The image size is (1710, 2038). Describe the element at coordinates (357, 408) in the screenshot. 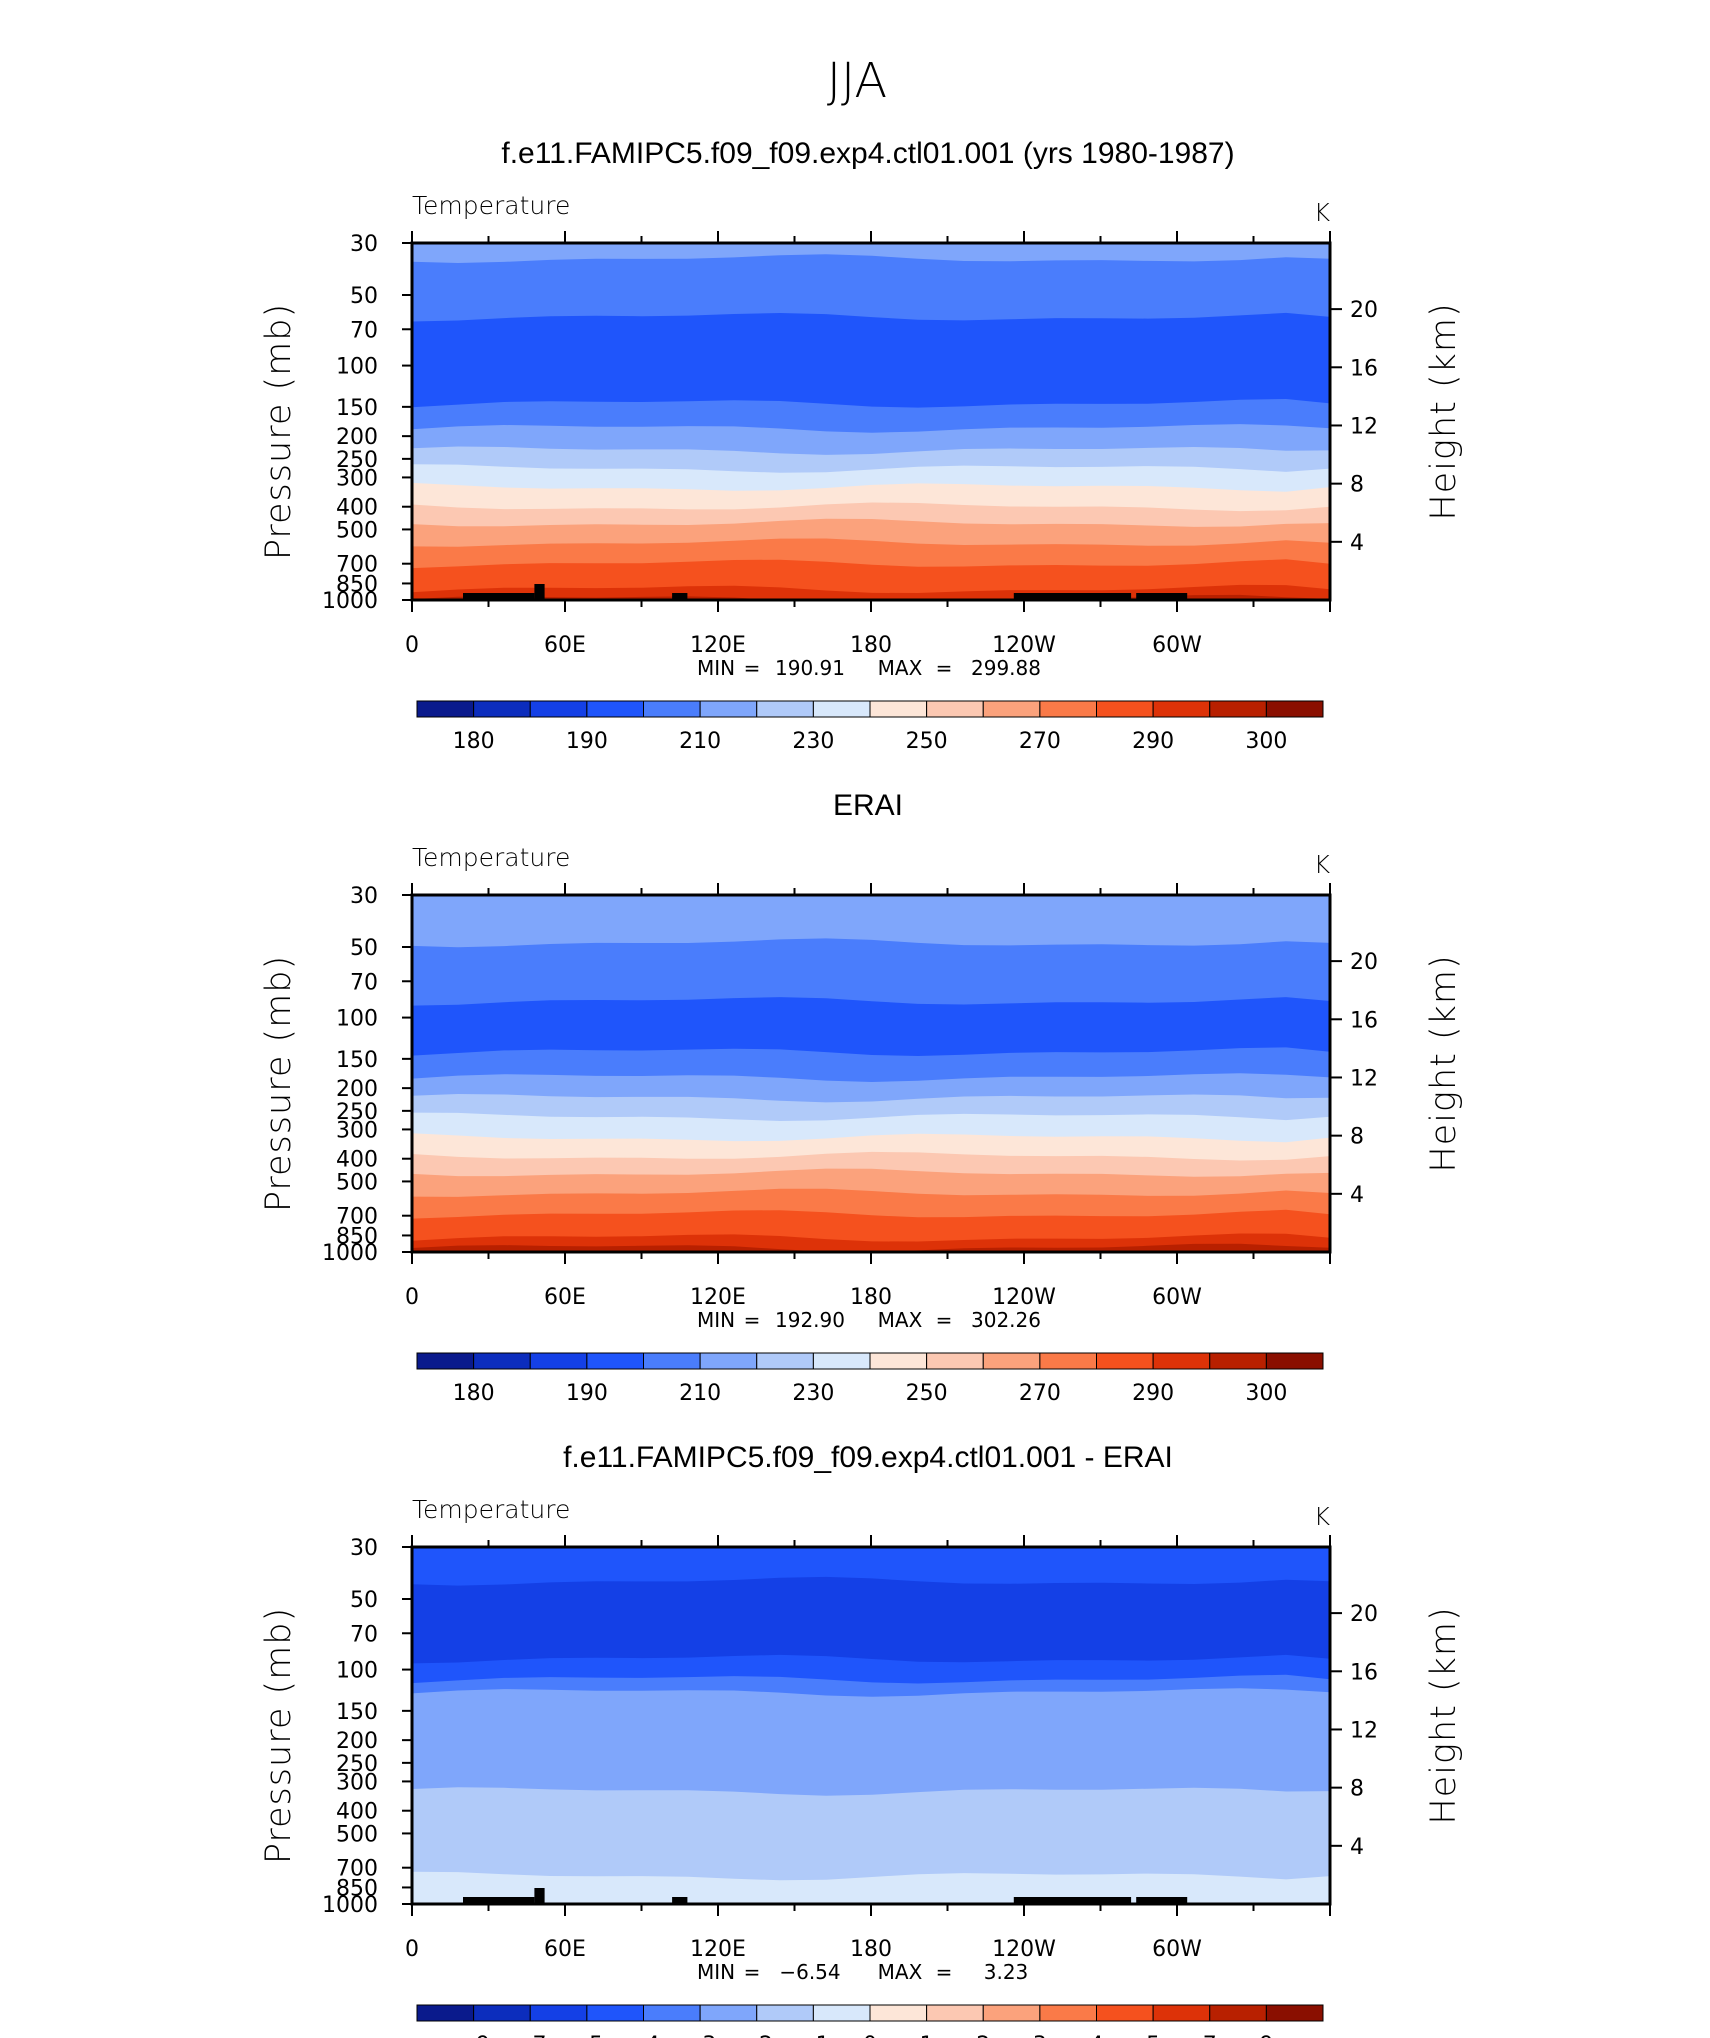

I see `y-tick-label: 150` at that location.